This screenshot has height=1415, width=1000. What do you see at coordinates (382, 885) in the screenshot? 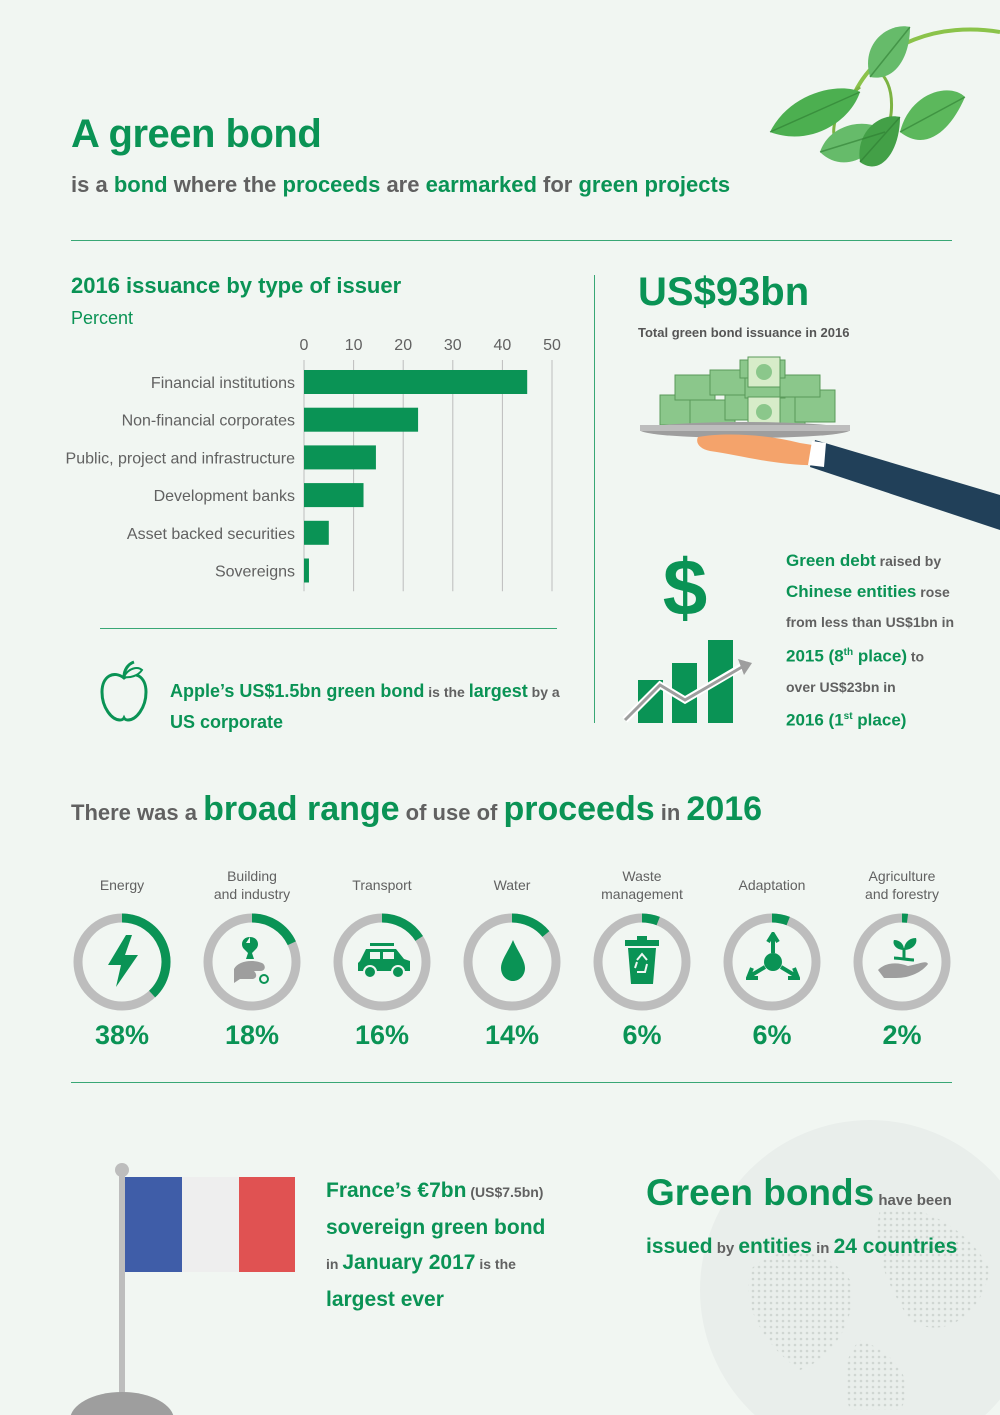
I see `use-label-transport: Transport` at bounding box center [382, 885].